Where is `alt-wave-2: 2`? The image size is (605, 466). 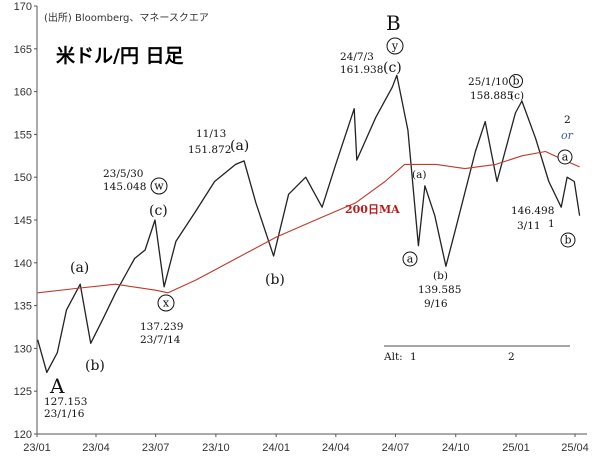
alt-wave-2: 2 is located at coordinates (511, 357).